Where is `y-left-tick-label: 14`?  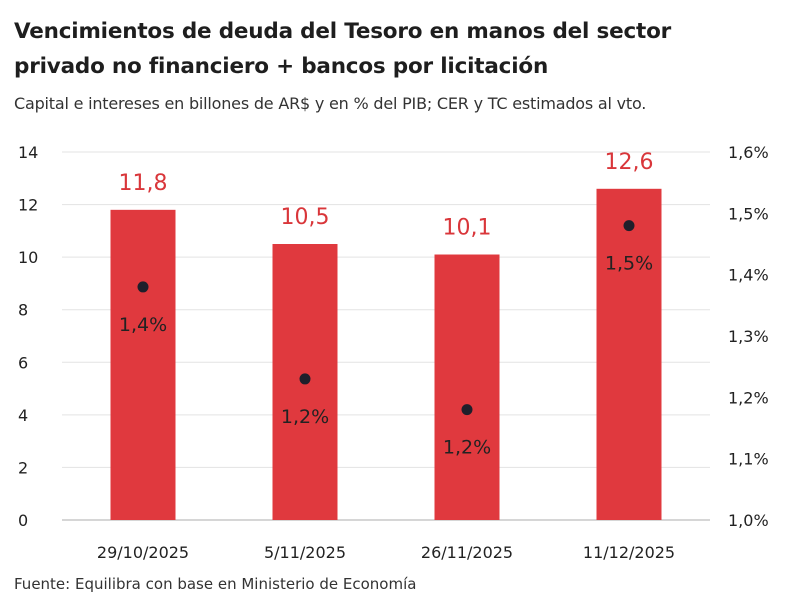 y-left-tick-label: 14 is located at coordinates (28, 152).